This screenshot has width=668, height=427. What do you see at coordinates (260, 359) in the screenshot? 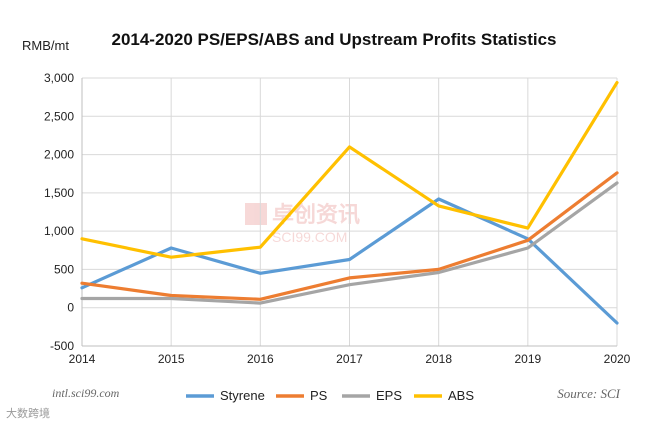
I see `x-tick-label: 2016` at bounding box center [260, 359].